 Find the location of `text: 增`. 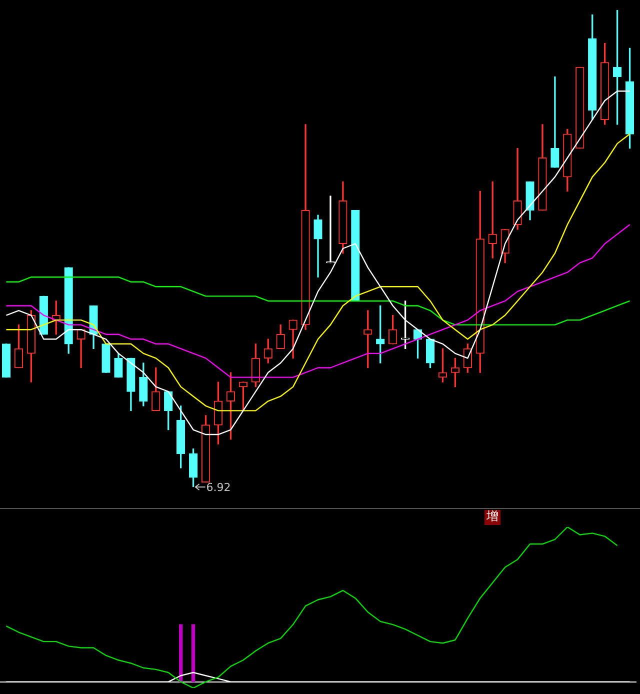

text: 增 is located at coordinates (492, 516).